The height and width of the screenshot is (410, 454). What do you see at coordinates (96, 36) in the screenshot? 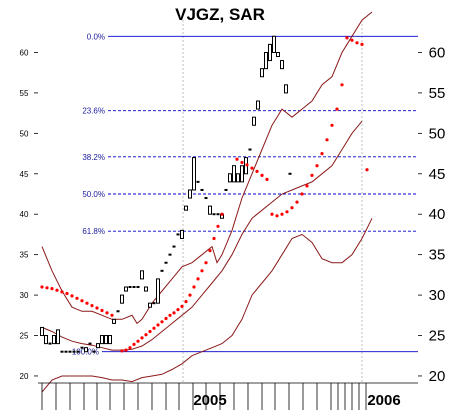
I see `fib-label: 0.0%` at bounding box center [96, 36].